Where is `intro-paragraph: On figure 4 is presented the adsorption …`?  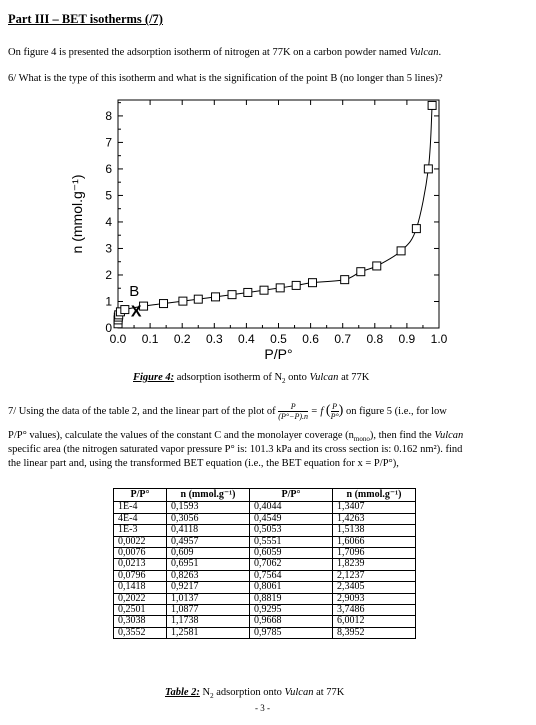 intro-paragraph: On figure 4 is presented the adsorption … is located at coordinates (224, 52).